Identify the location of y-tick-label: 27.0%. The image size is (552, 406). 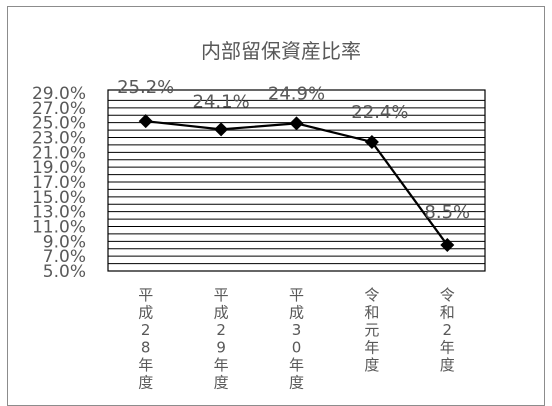
(59, 109).